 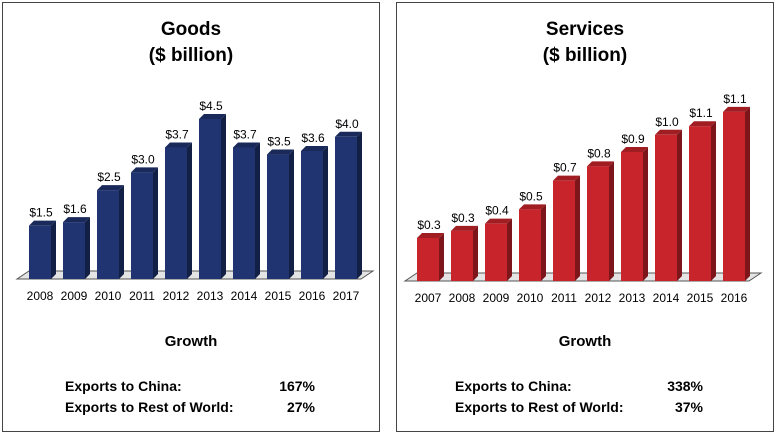 What do you see at coordinates (599, 153) in the screenshot?
I see `data-label: $0.8` at bounding box center [599, 153].